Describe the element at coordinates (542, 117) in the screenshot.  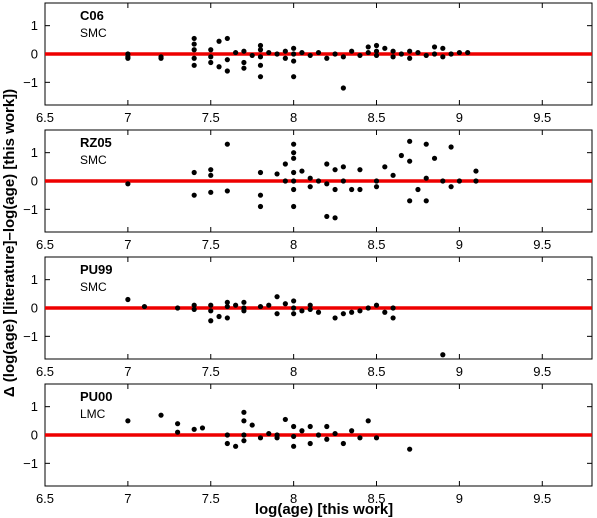
I see `x-tick-label: 9.5` at that location.